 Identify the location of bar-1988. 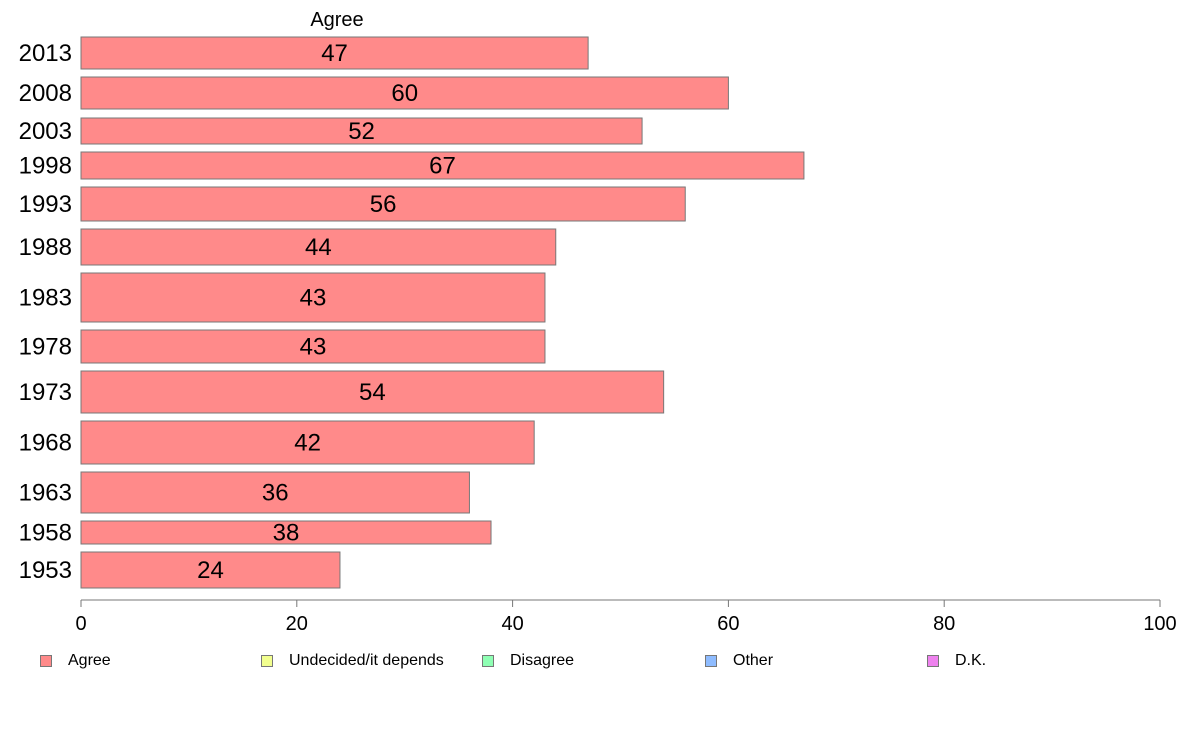
(318, 247).